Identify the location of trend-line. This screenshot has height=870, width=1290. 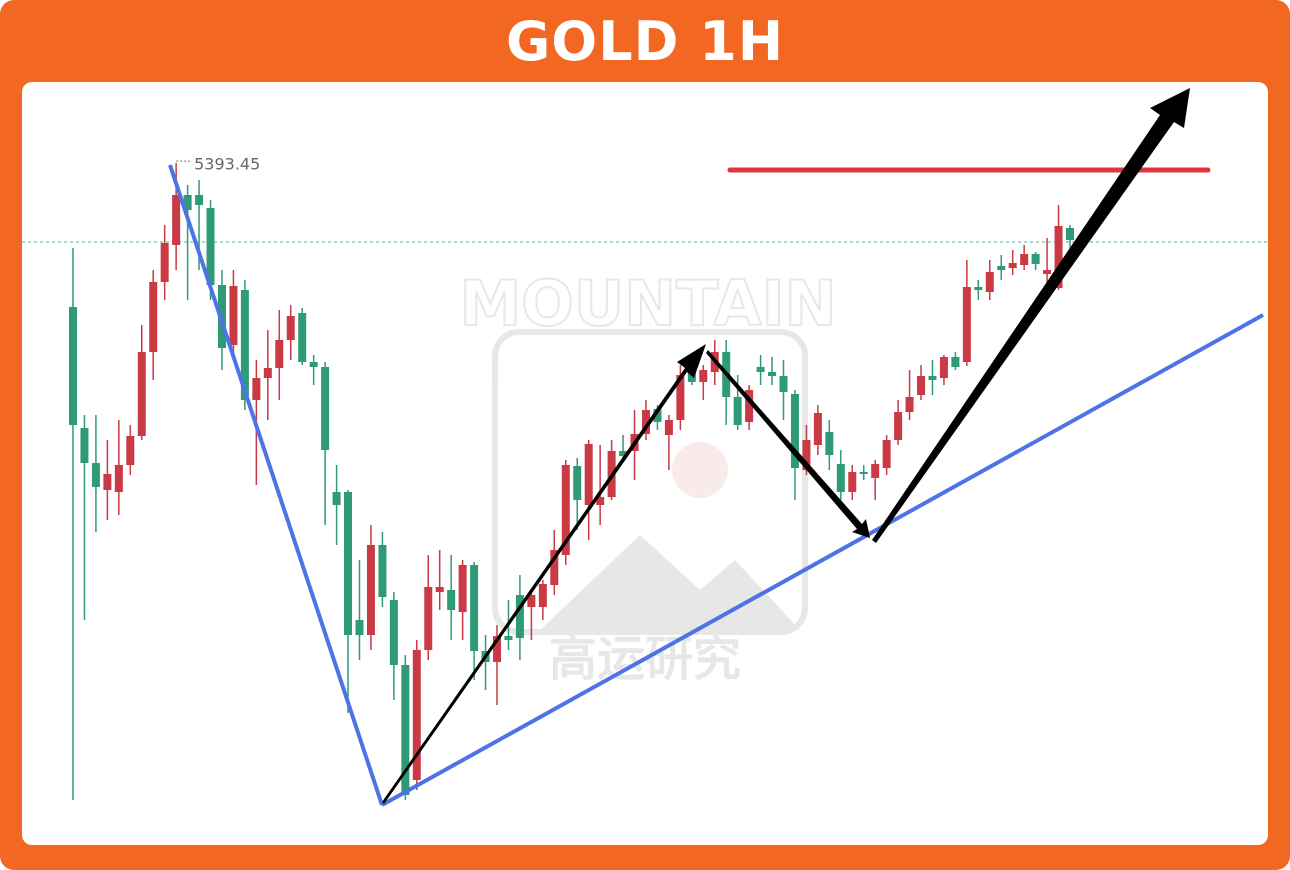
(276, 485).